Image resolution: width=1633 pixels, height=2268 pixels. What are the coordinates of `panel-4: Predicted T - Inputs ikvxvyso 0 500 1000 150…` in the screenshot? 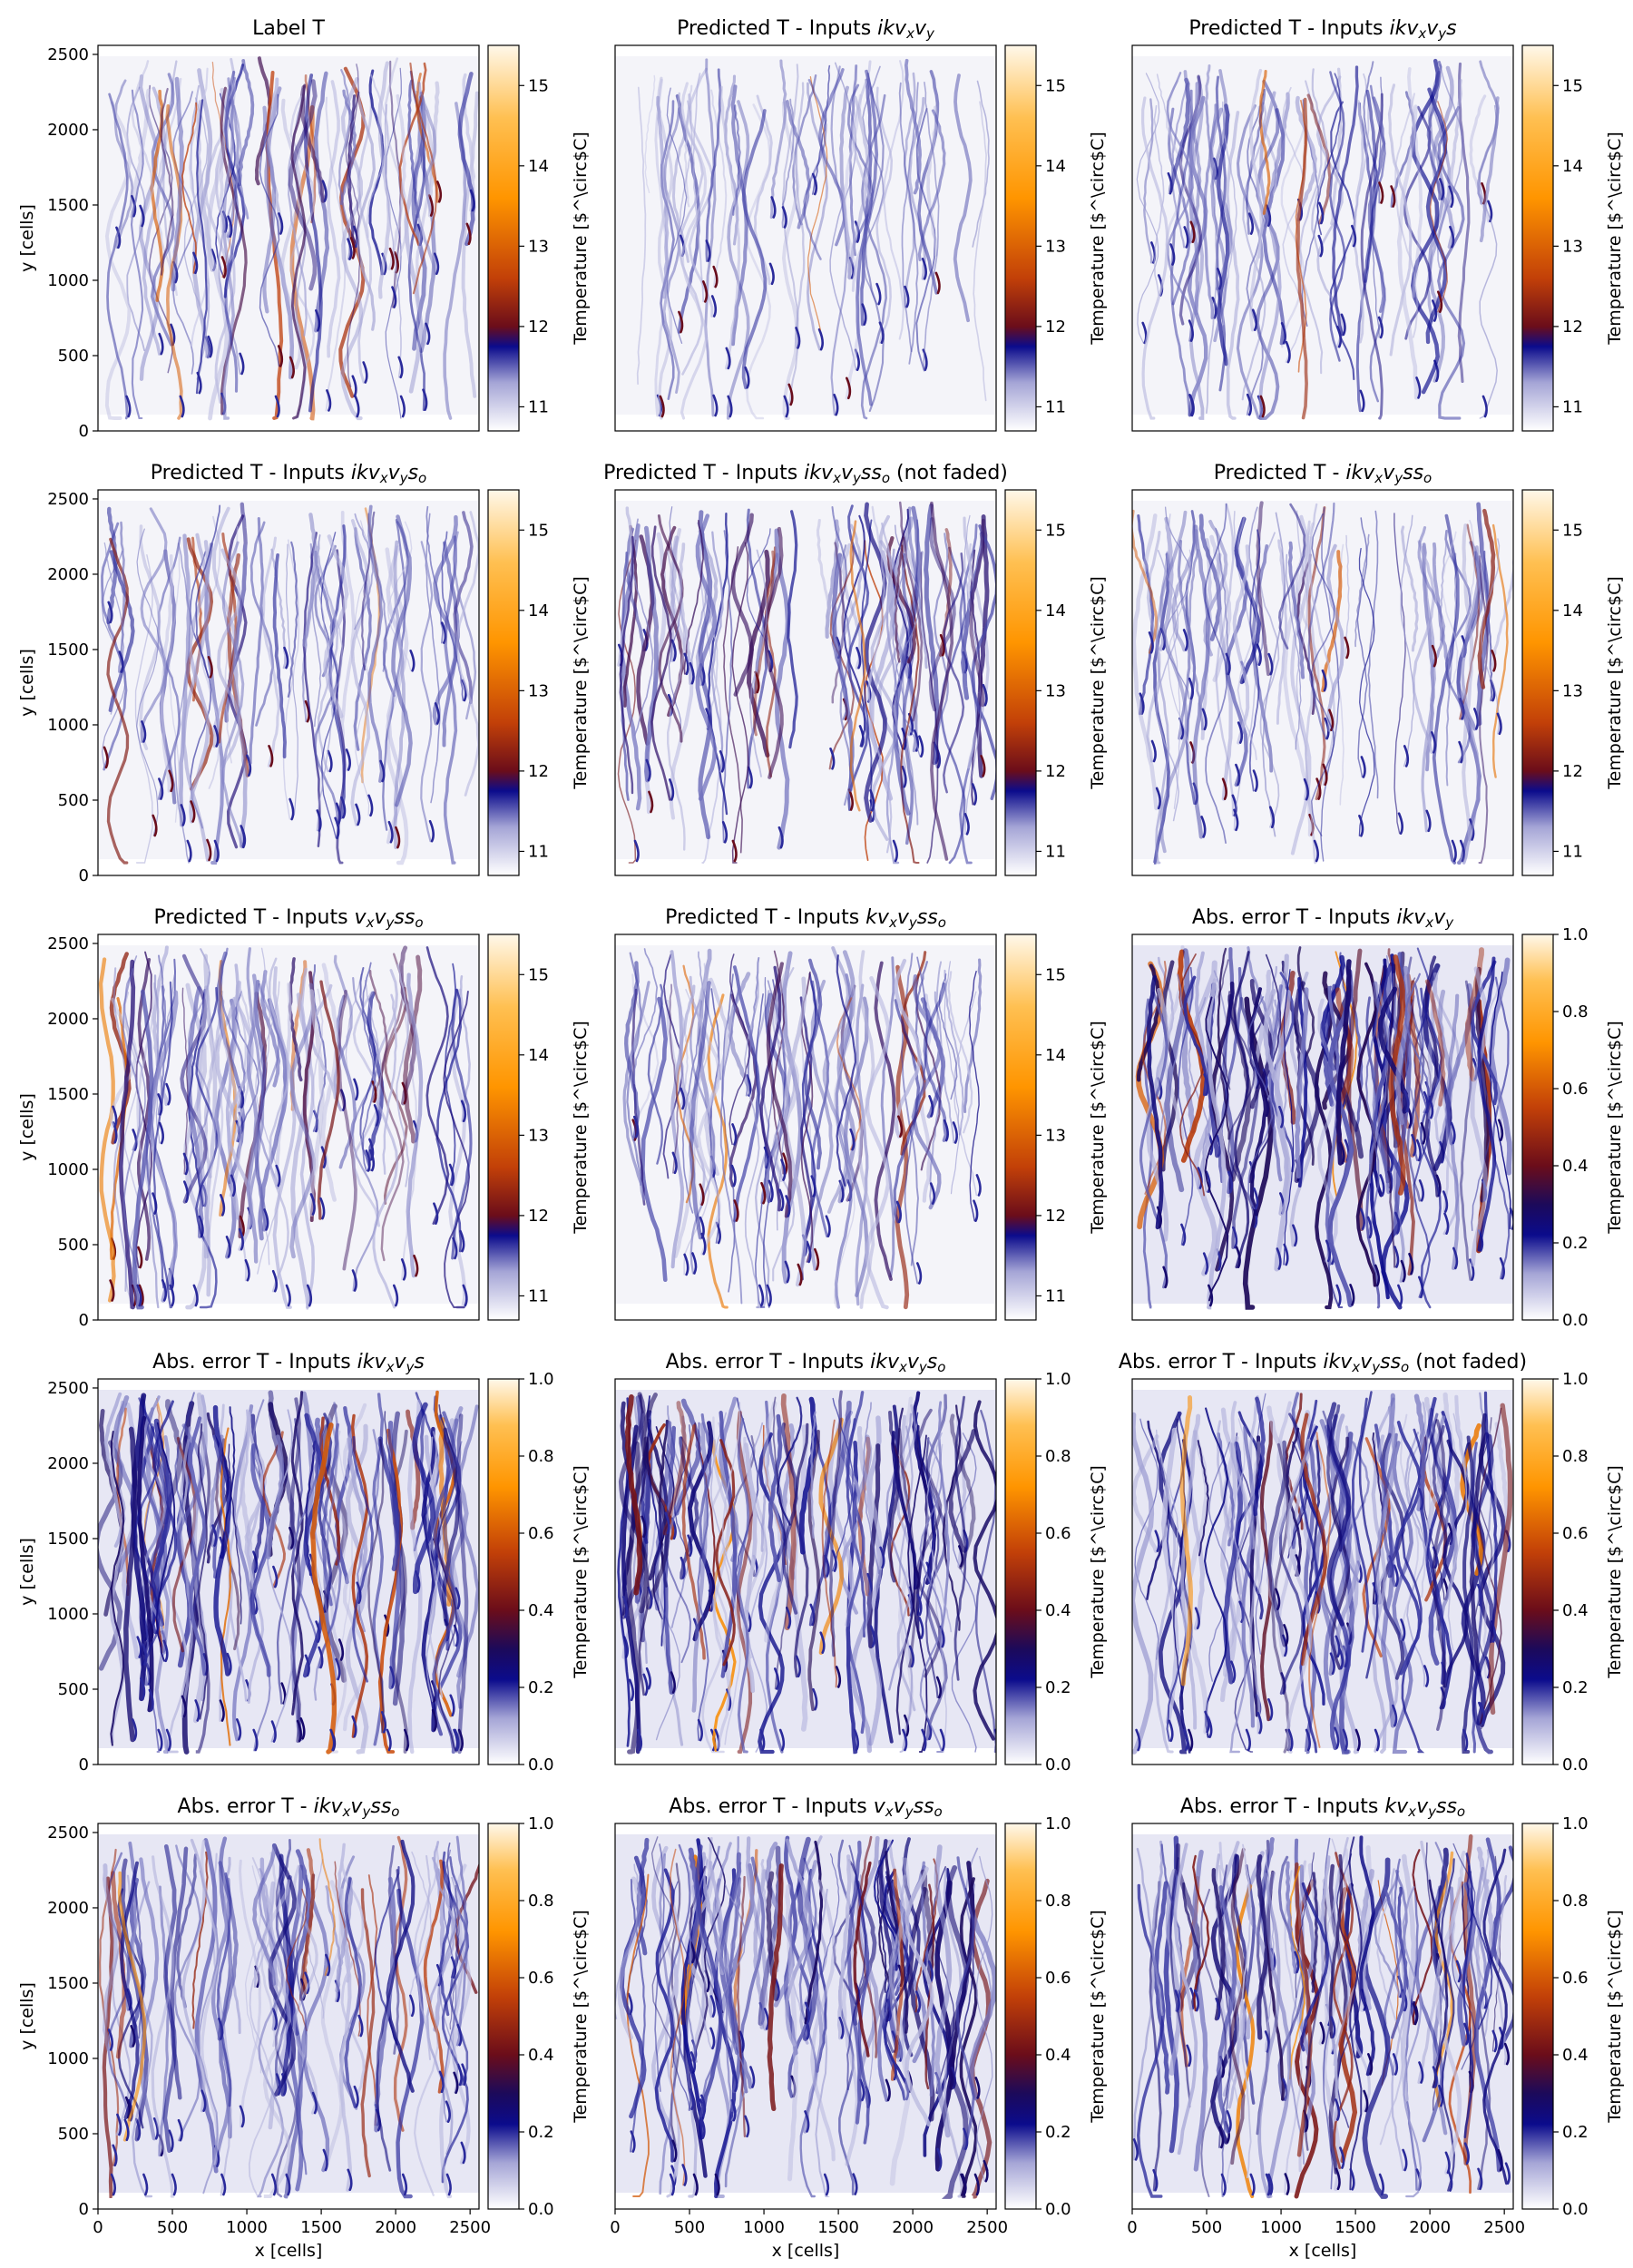 It's located at (304, 674).